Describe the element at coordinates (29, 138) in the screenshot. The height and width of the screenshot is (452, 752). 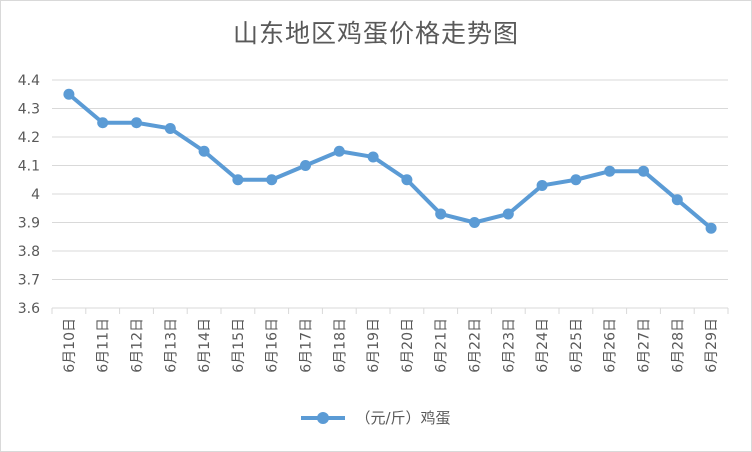
I see `y-tick-label: 4.2` at that location.